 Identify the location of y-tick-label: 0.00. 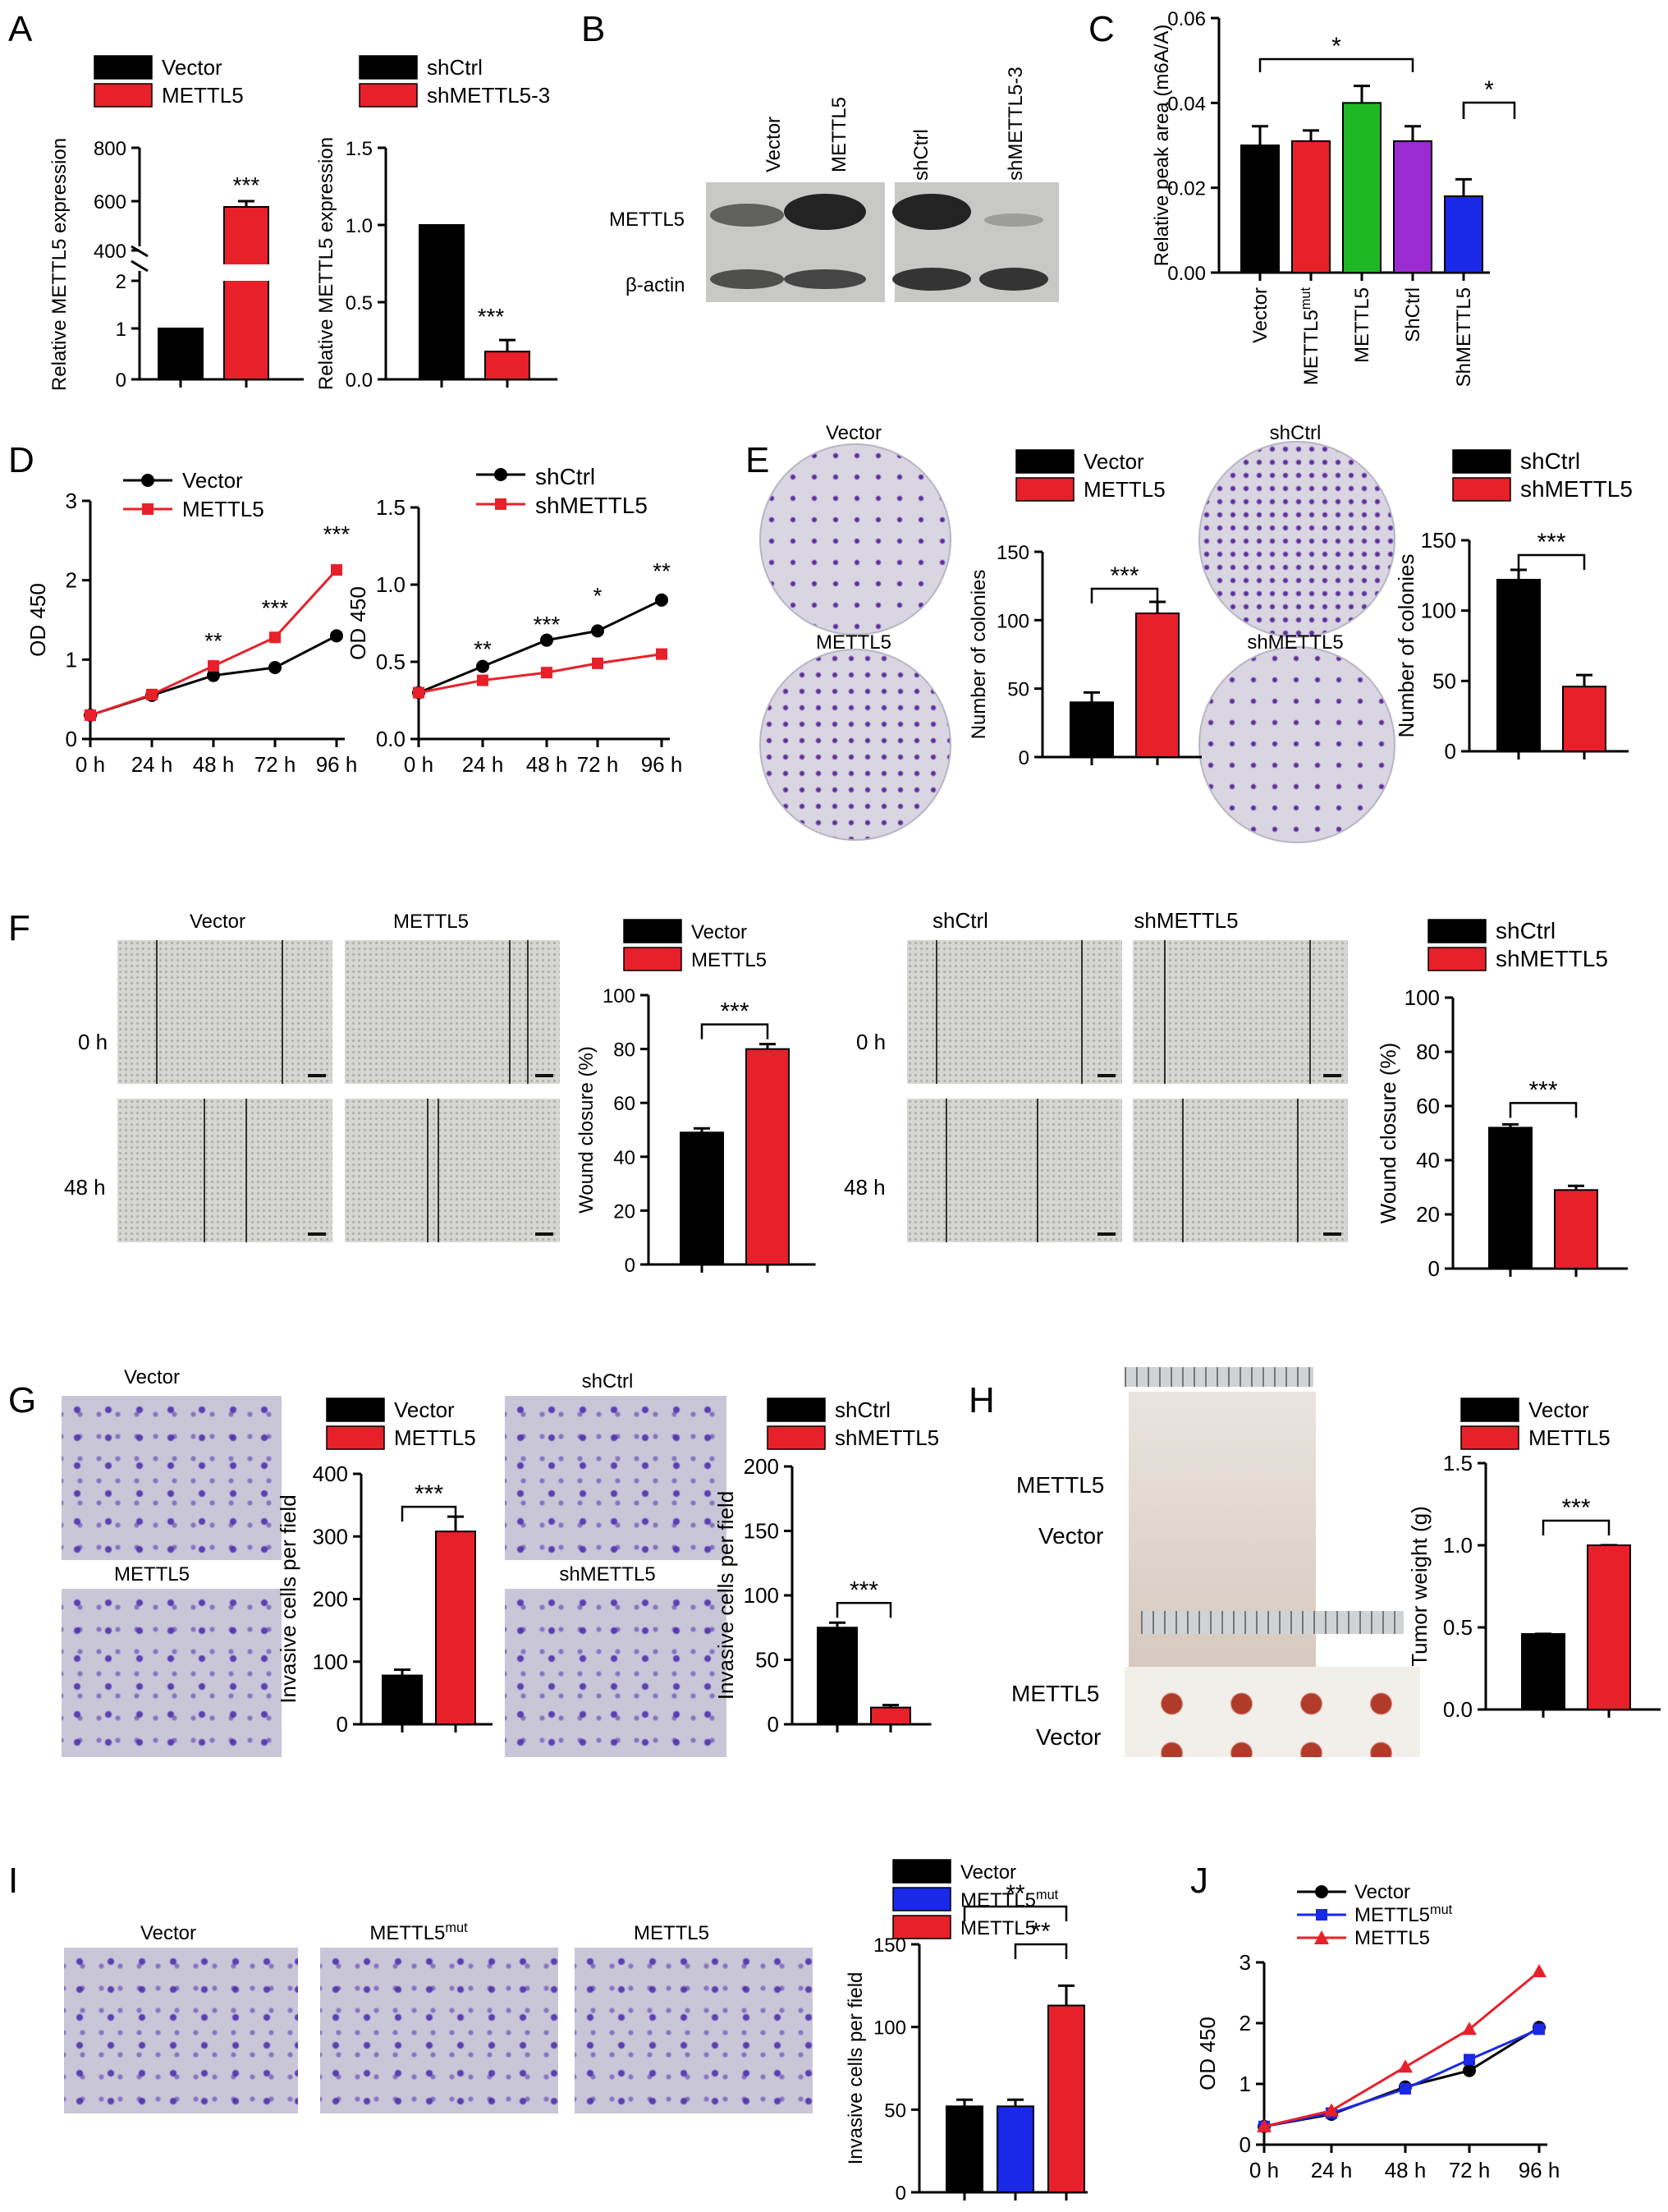
(1186, 274).